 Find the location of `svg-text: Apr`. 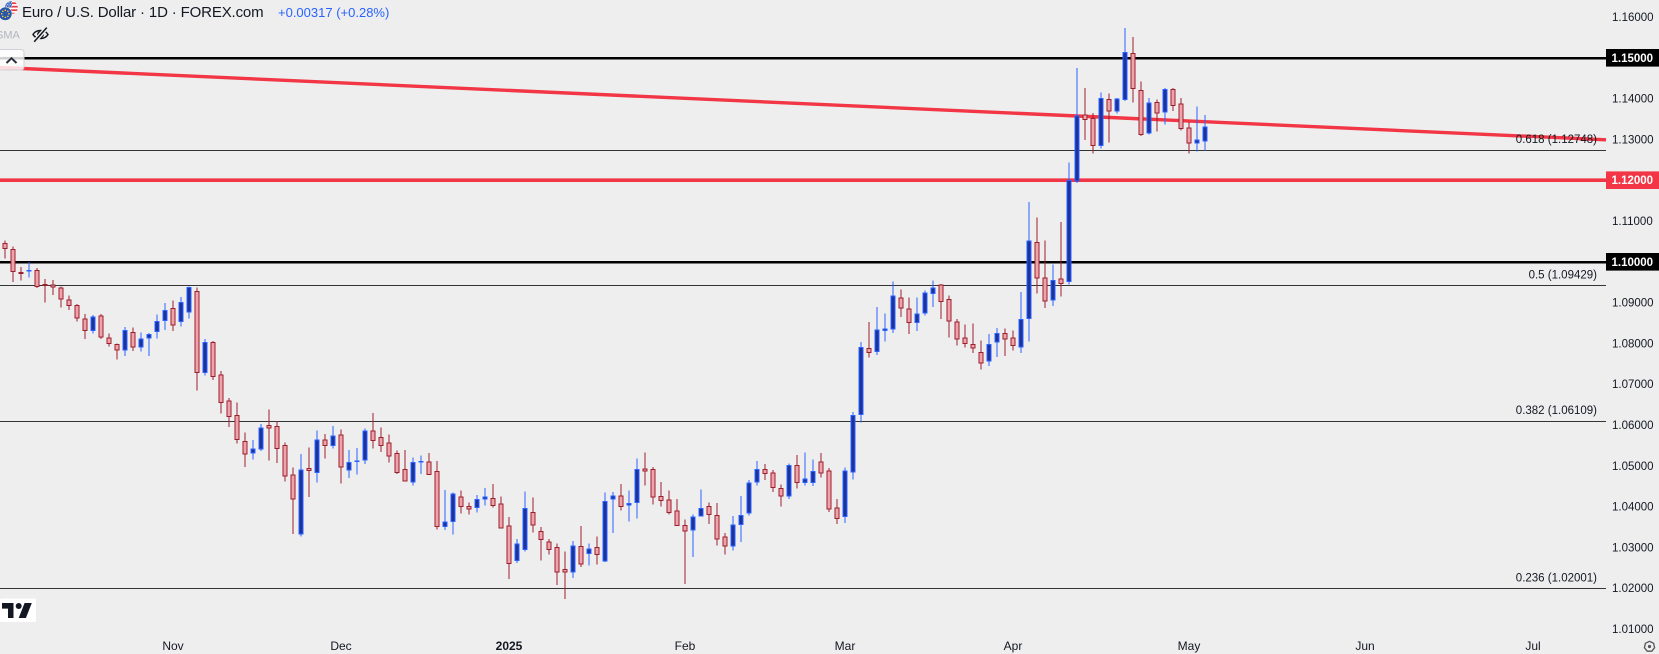

svg-text: Apr is located at coordinates (1013, 646).